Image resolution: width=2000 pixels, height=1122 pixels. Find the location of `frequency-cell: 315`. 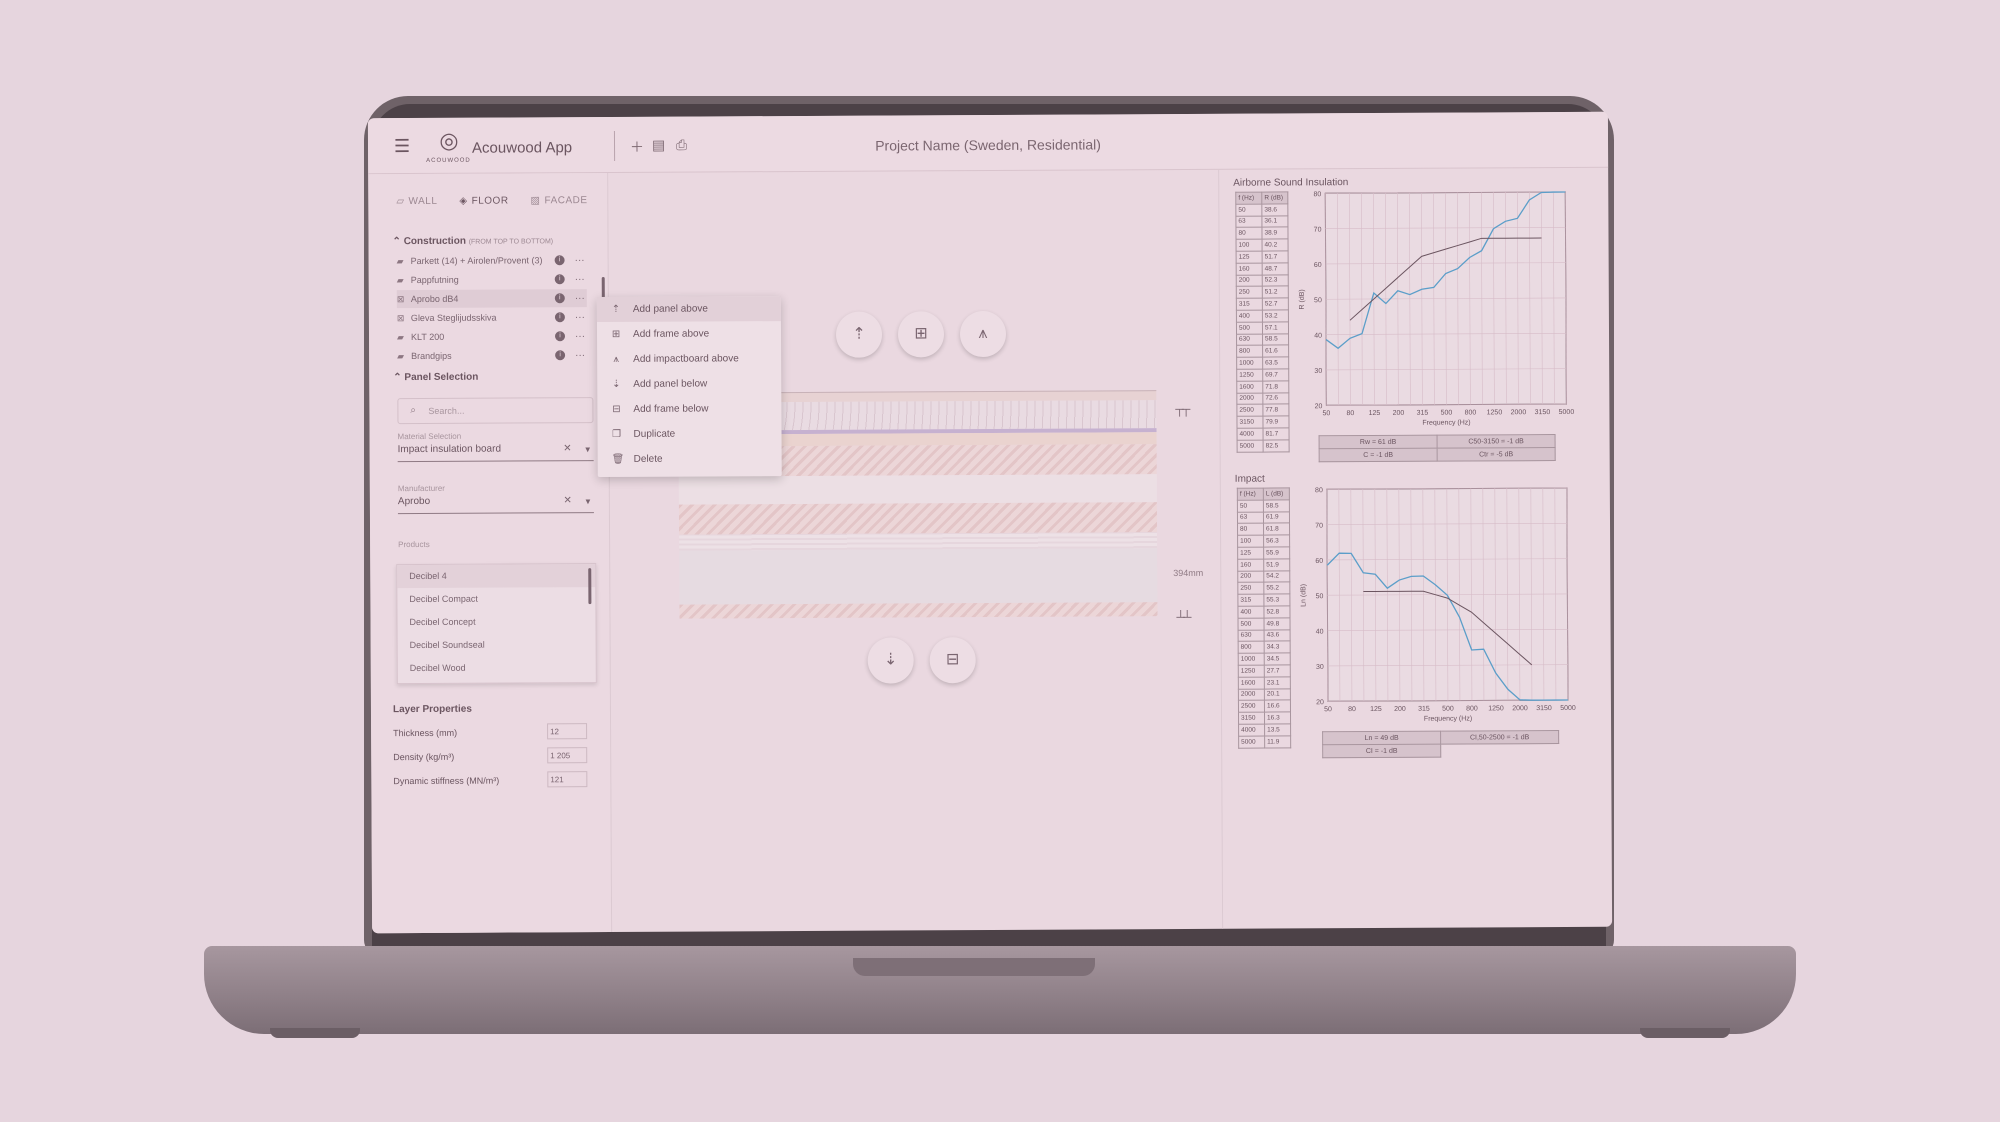

frequency-cell: 315 is located at coordinates (1249, 304).